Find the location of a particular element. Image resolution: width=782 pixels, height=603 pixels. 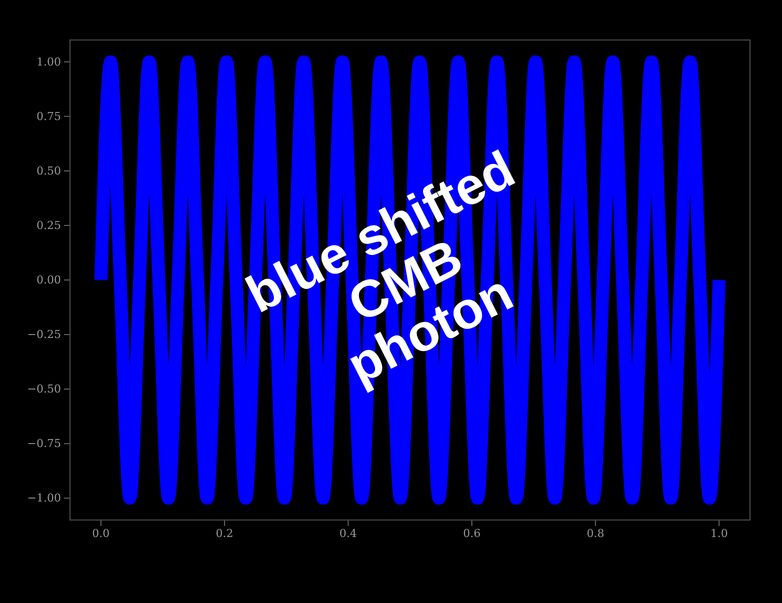

y-tick-label: 0.25 is located at coordinates (48, 225).